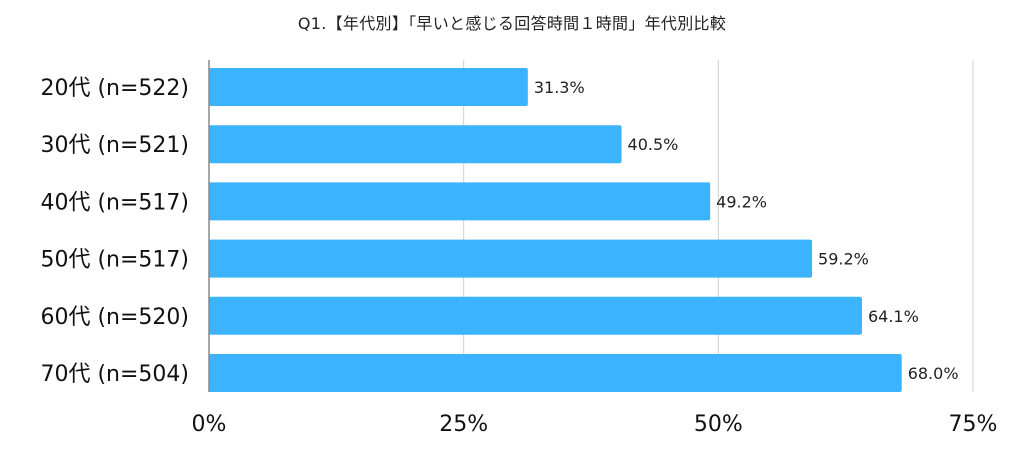 The width and height of the screenshot is (1024, 456). What do you see at coordinates (209, 424) in the screenshot?
I see `x-tick-label: 0%` at bounding box center [209, 424].